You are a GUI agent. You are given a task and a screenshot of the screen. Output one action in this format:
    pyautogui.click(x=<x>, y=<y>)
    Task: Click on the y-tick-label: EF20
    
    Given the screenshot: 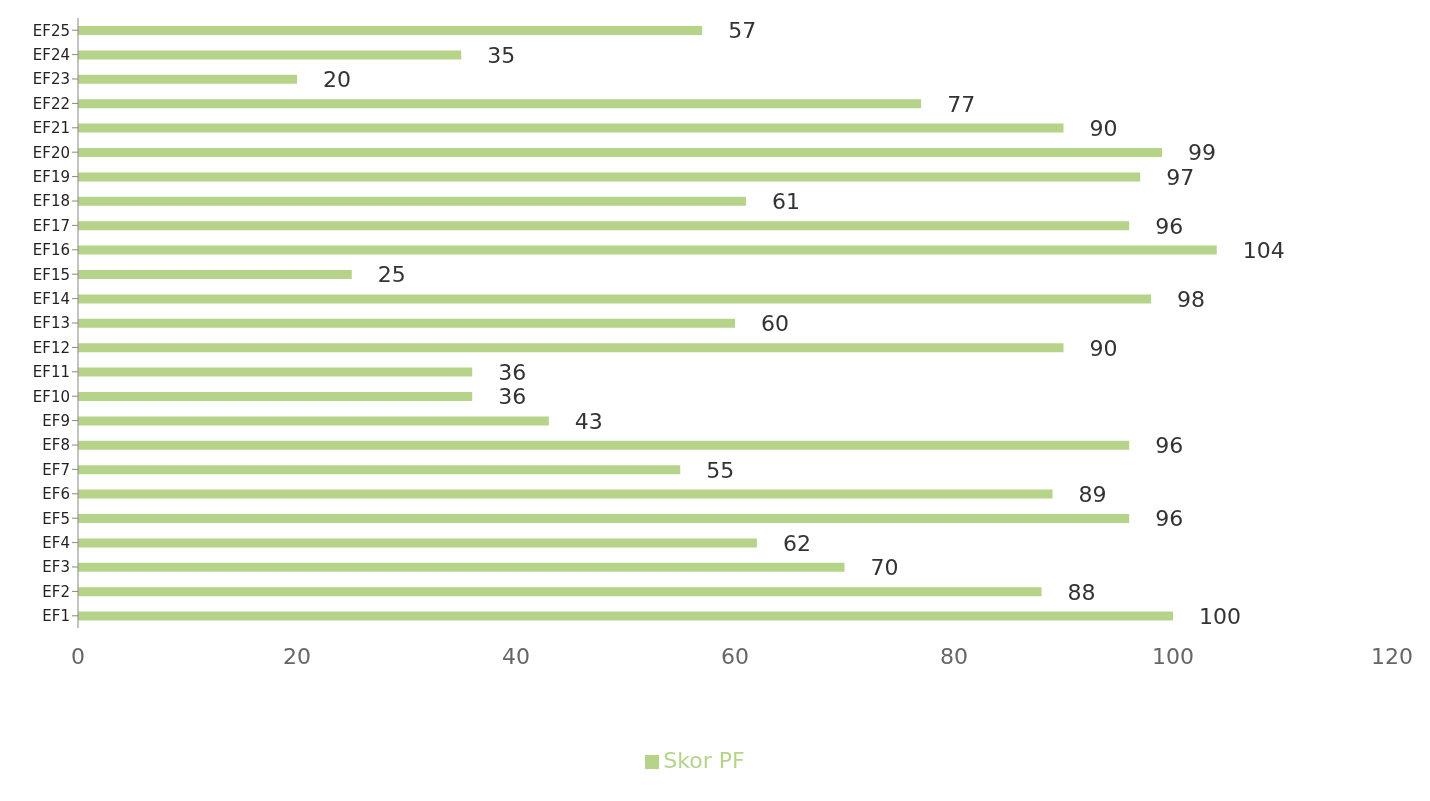 What is the action you would take?
    pyautogui.click(x=51, y=152)
    